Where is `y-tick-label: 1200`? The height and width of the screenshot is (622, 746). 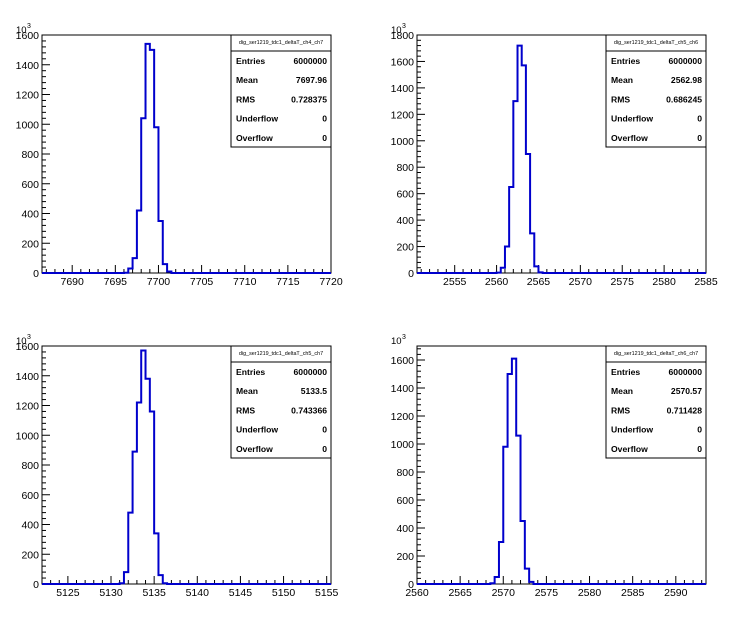
y-tick-label: 1200 is located at coordinates (28, 407).